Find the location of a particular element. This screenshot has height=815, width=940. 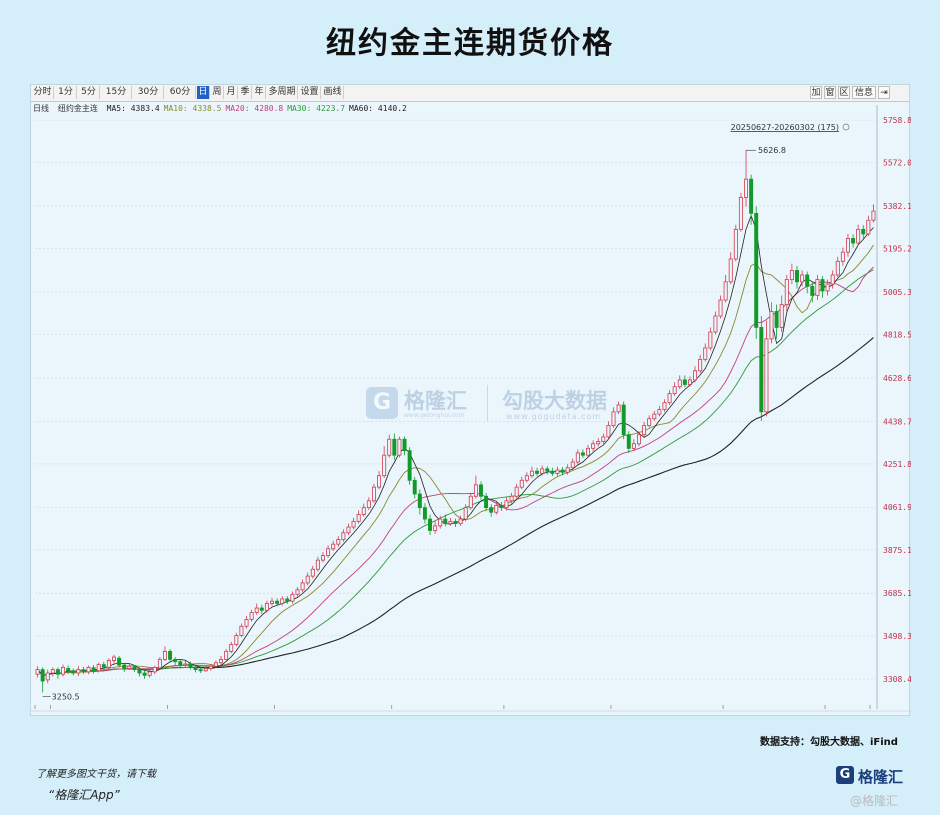

watermark-datasource-url: www.gogudata.com is located at coordinates (554, 416).